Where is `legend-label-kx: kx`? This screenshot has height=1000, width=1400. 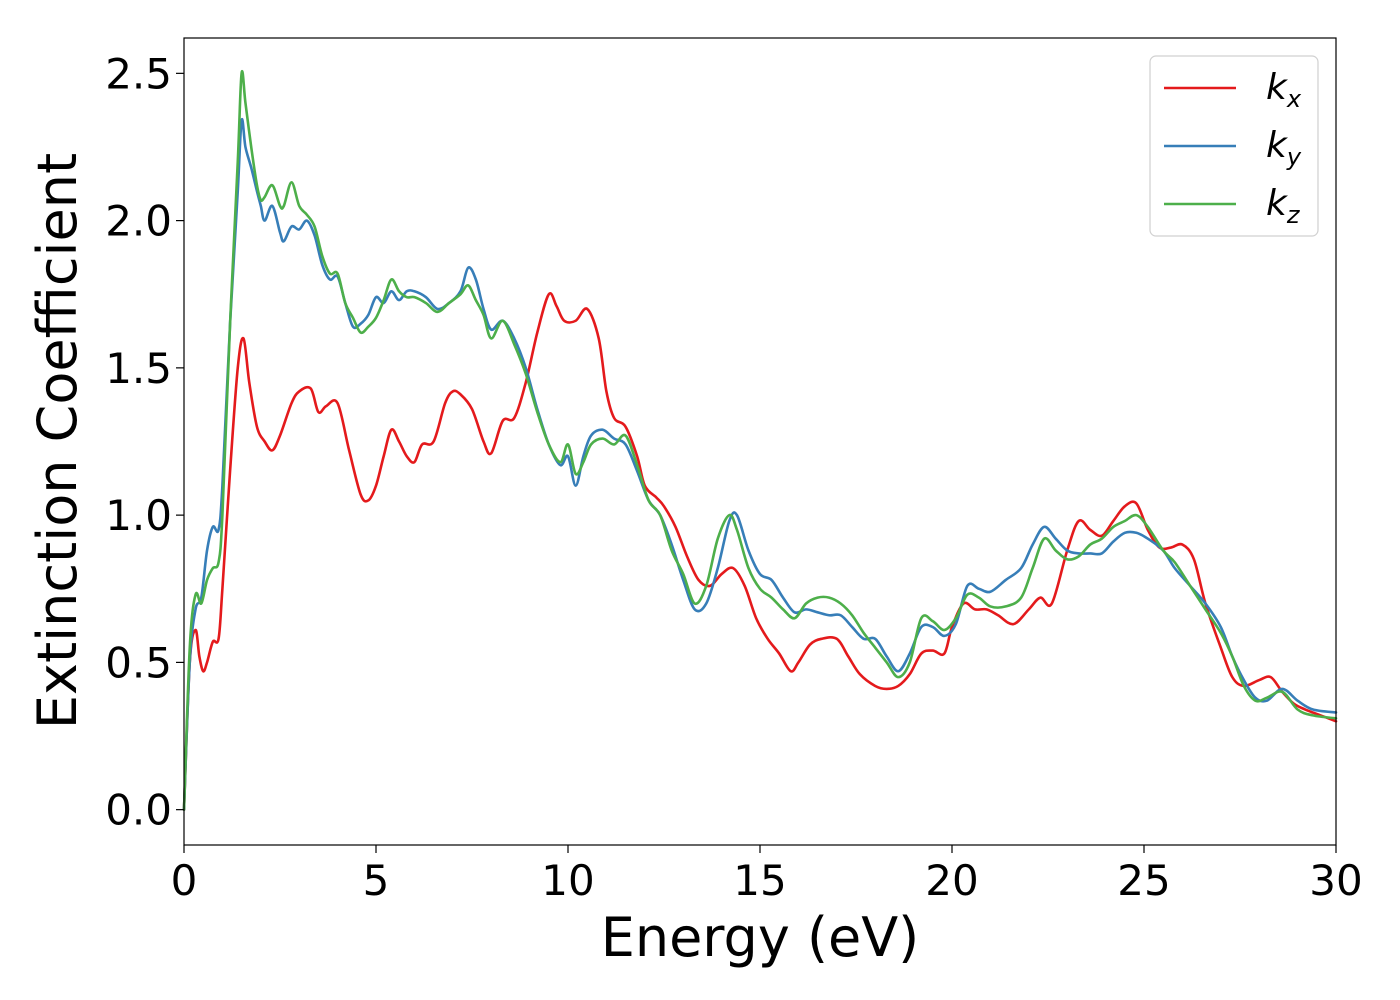 legend-label-kx: kx is located at coordinates (1284, 90).